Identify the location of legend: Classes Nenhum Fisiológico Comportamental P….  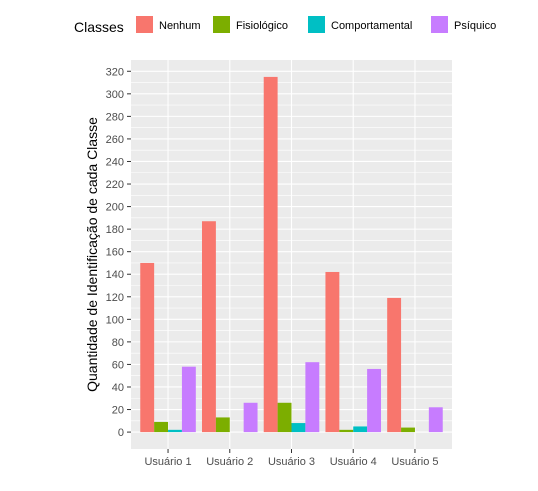
(285, 25).